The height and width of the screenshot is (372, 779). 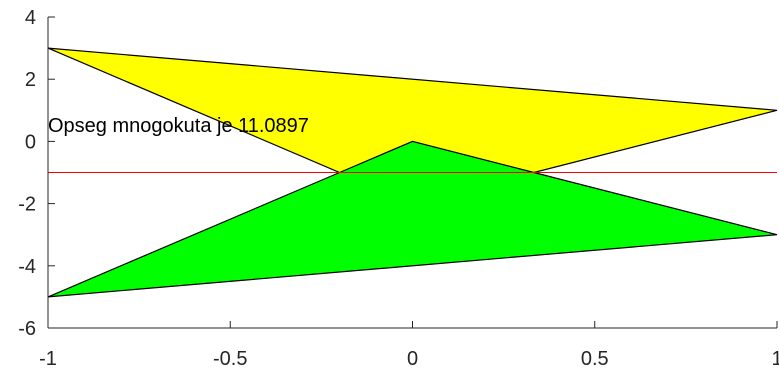 I want to click on y-tick-label: 0, so click(x=30, y=142).